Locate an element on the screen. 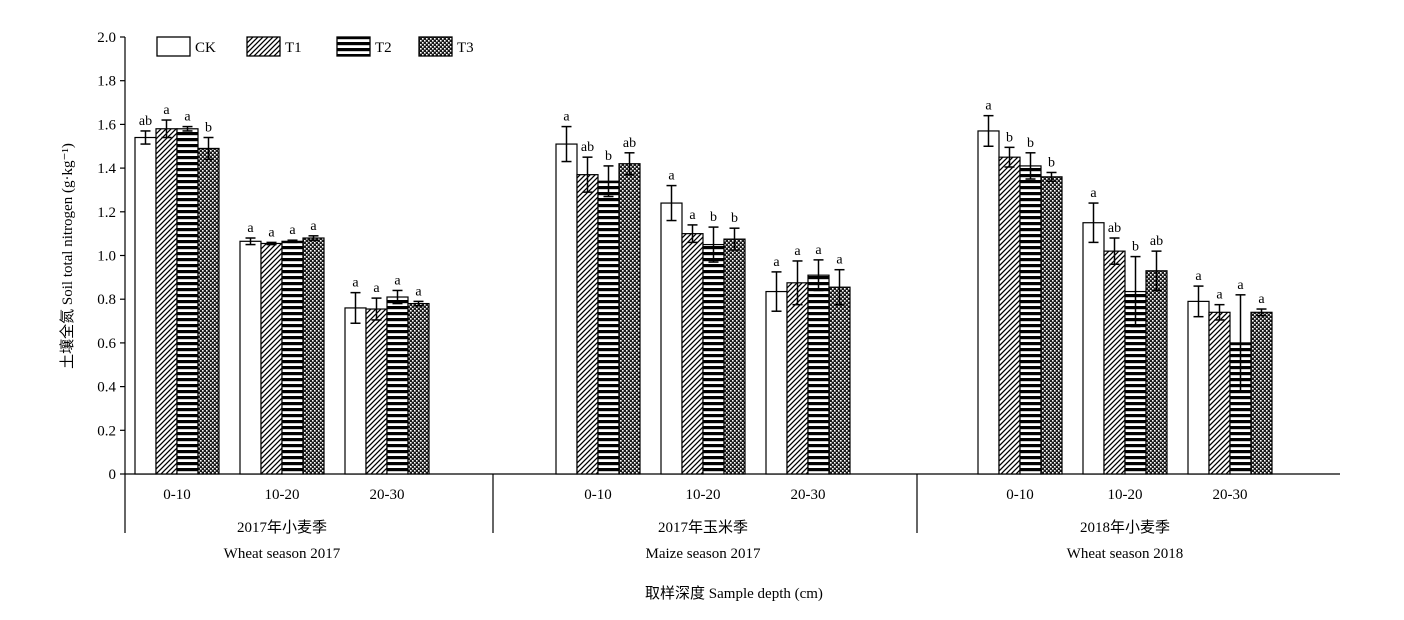  group-label-cn: 2018年小麦季 is located at coordinates (1125, 527).